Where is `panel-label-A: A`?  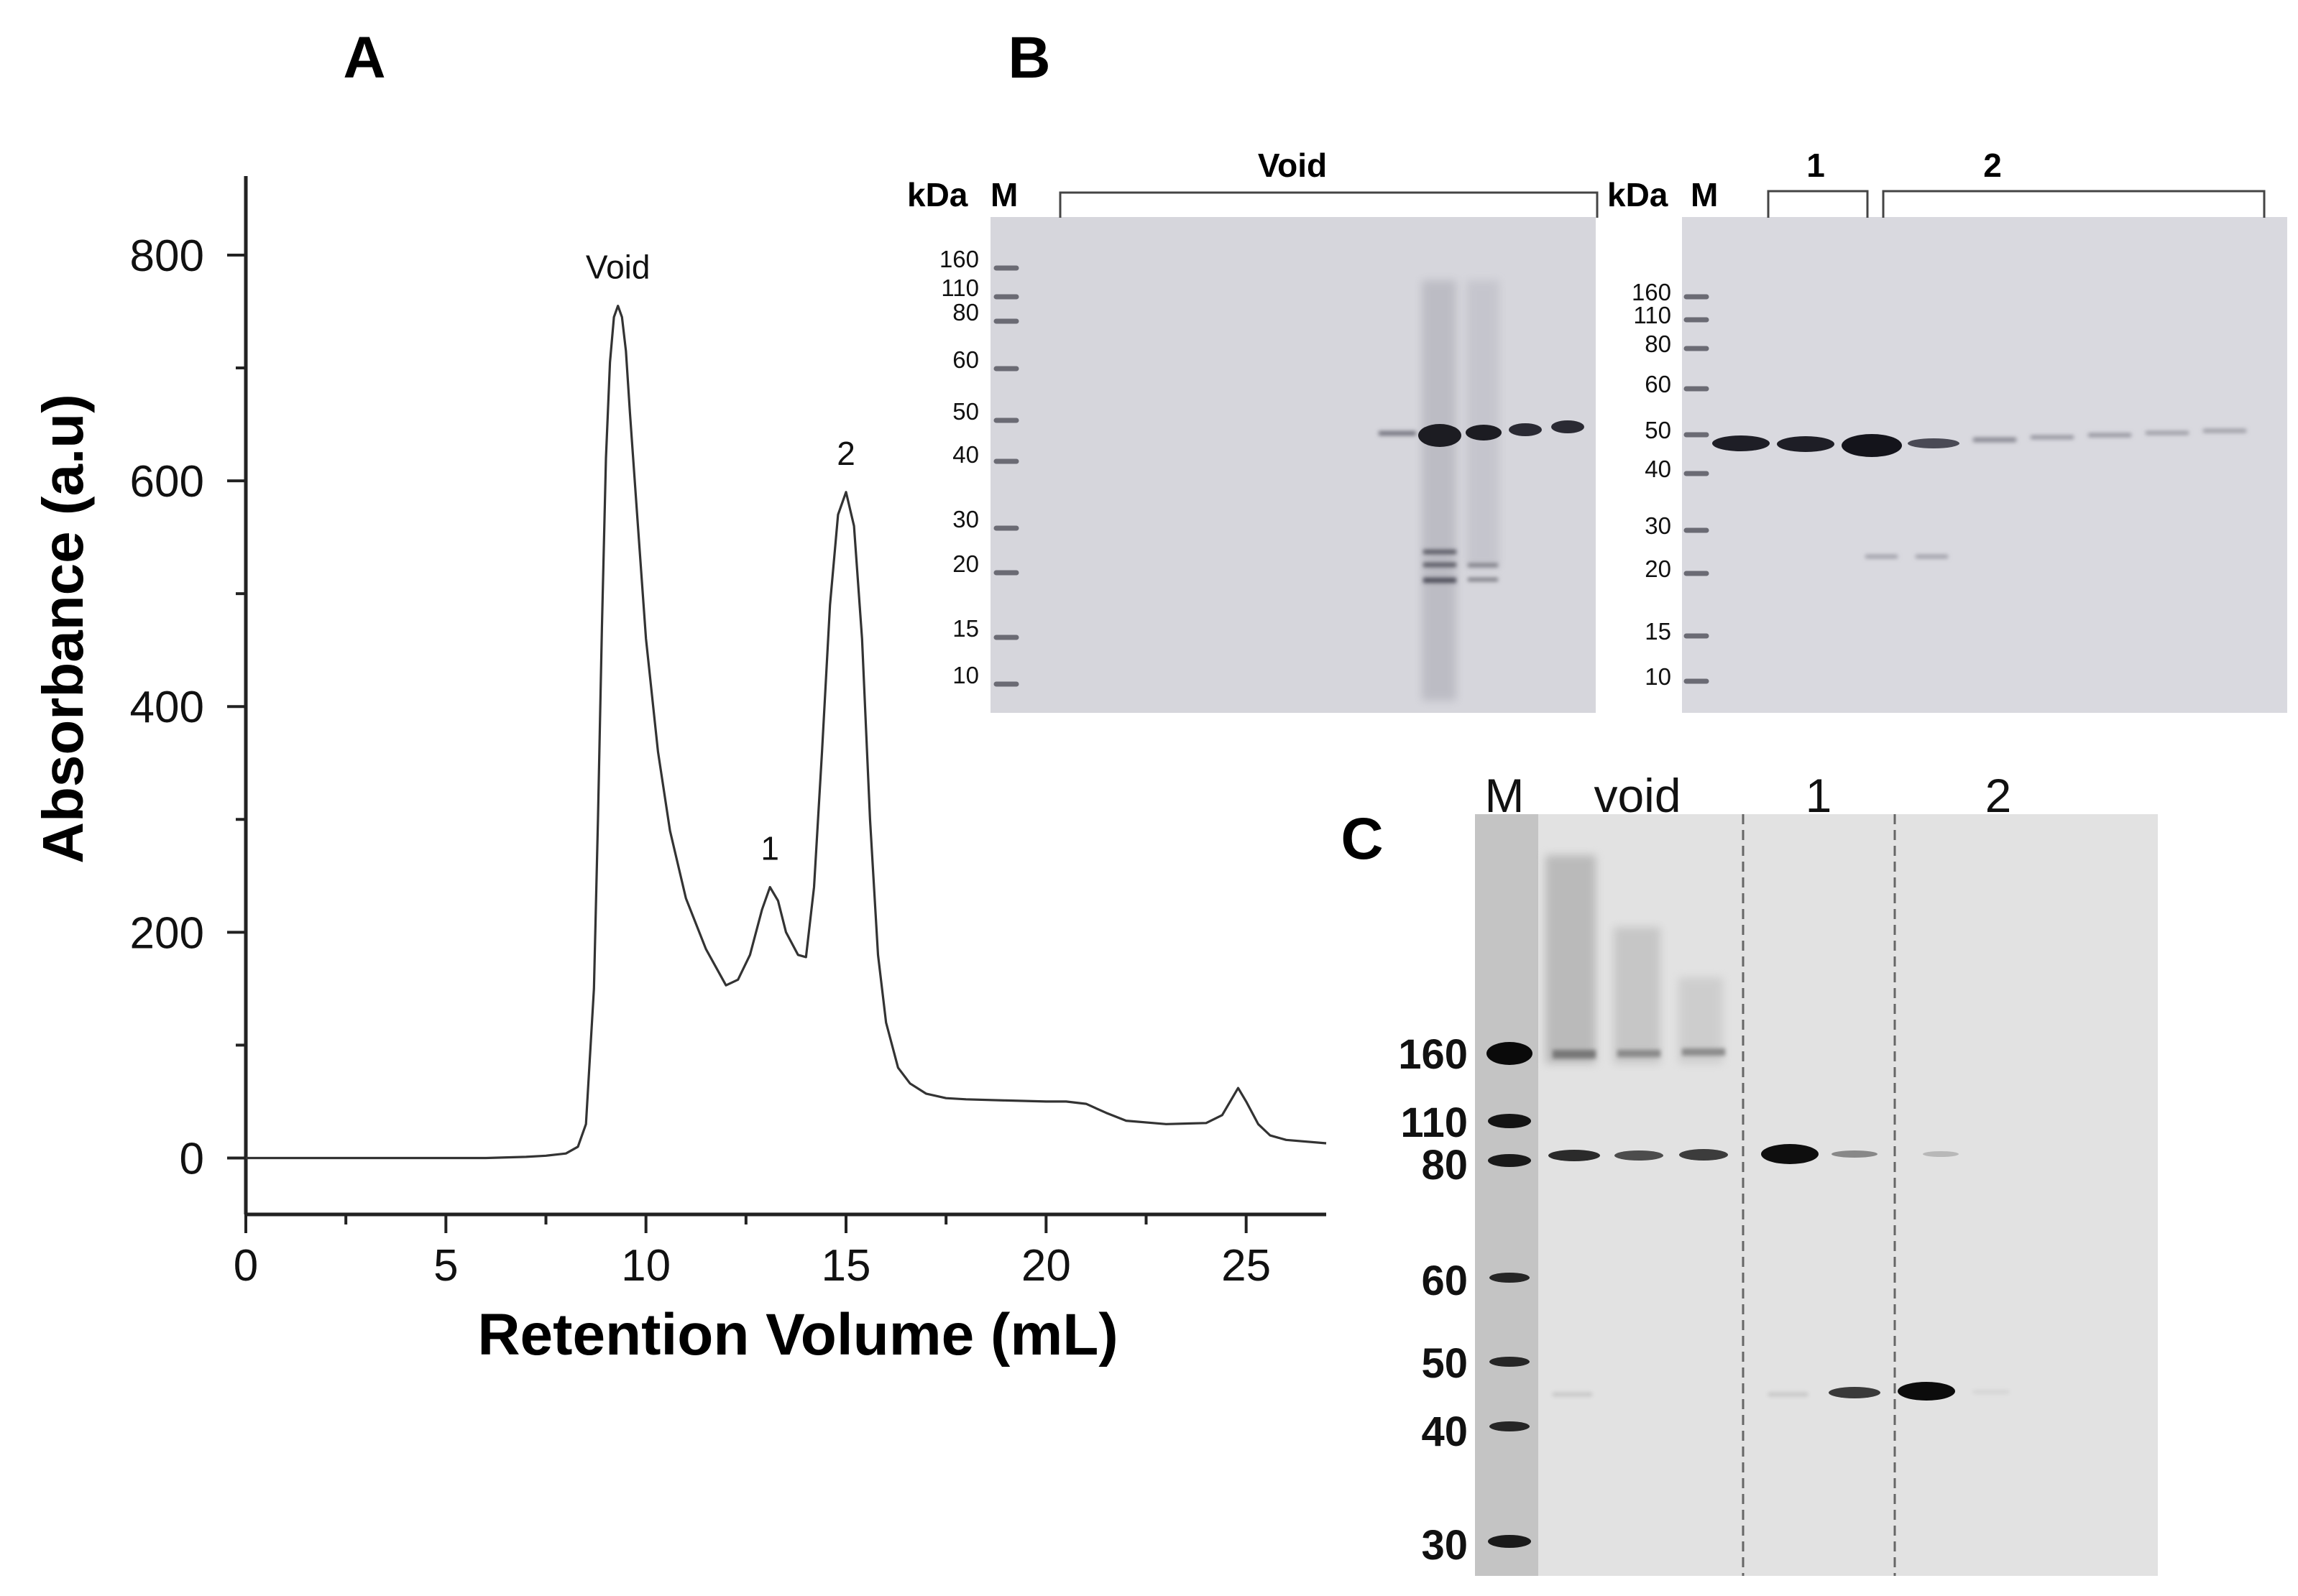
panel-label-A: A is located at coordinates (364, 58).